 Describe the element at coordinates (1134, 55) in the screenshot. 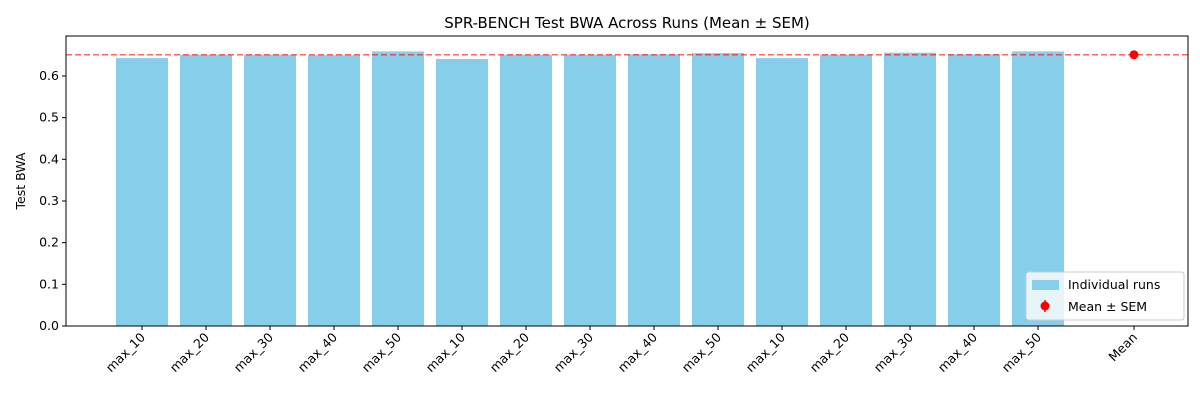

I see `mean-point` at that location.